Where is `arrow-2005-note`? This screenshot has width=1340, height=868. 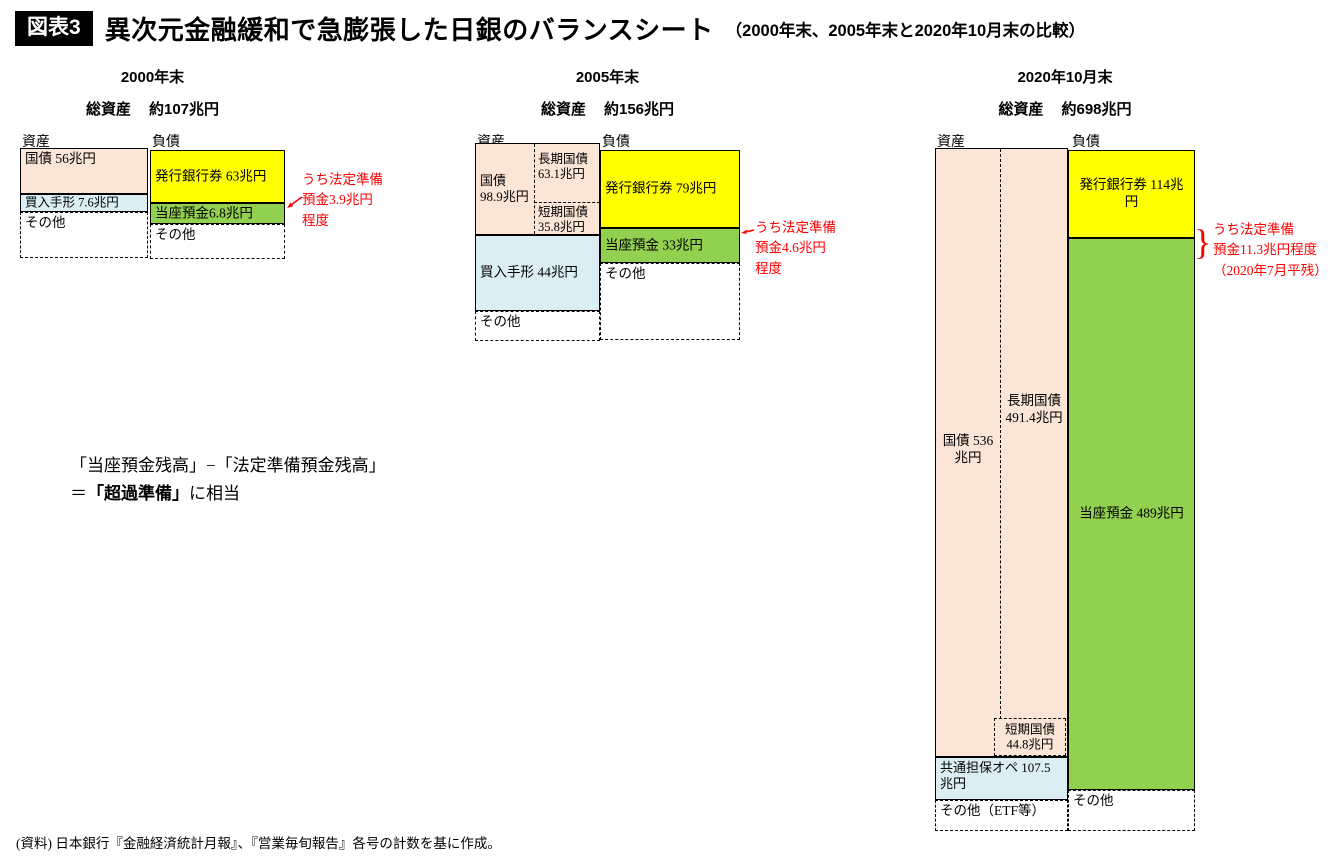 arrow-2005-note is located at coordinates (748, 231).